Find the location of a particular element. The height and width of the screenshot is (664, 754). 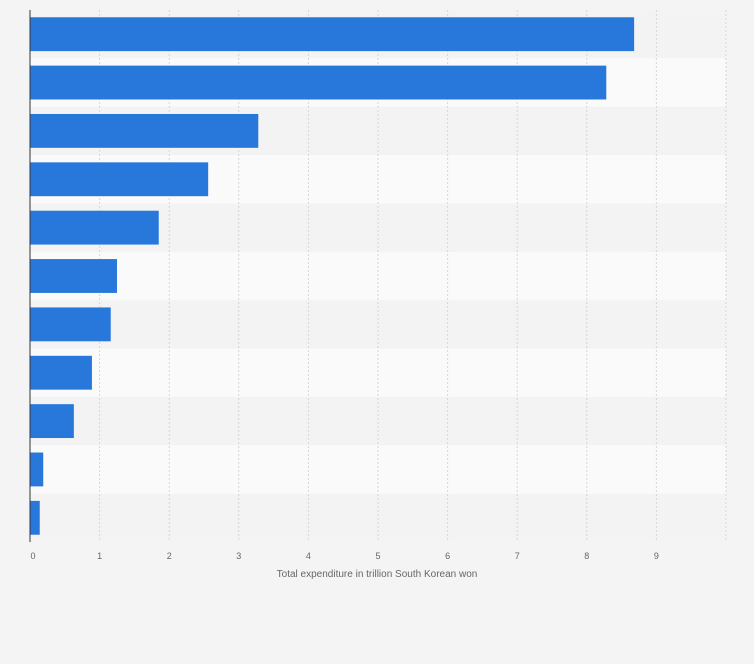

x-tick-label: 0 is located at coordinates (32, 556).